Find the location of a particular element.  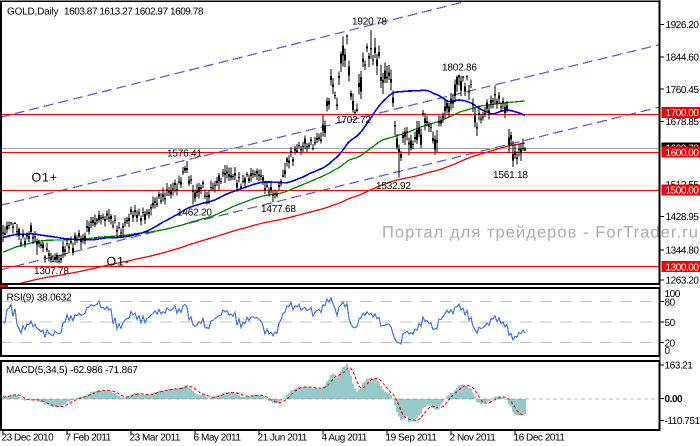

svg-text: MACD(5,34,5) -62.986 -71.867 is located at coordinates (72, 370).